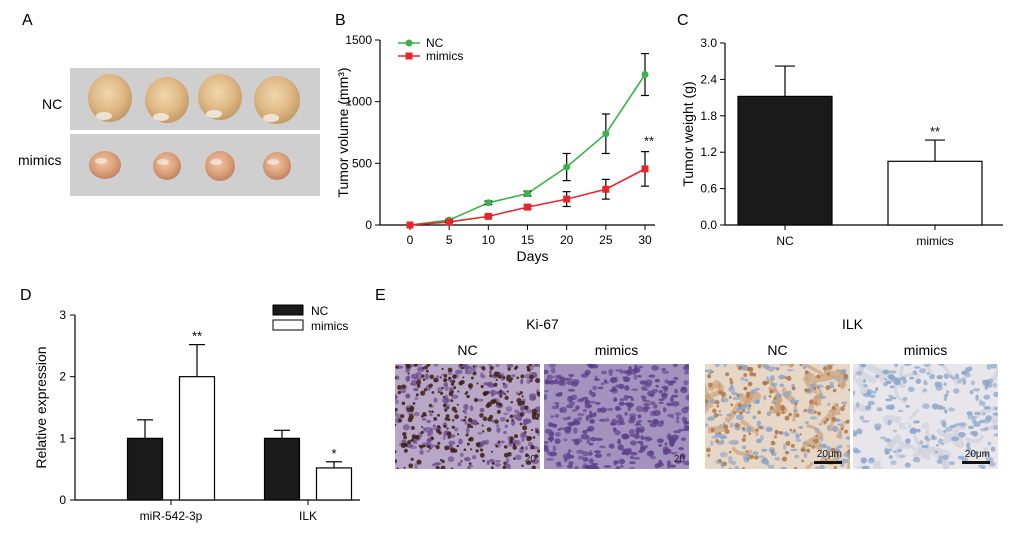  What do you see at coordinates (679, 459) in the screenshot?
I see `scale-label: 20` at bounding box center [679, 459].